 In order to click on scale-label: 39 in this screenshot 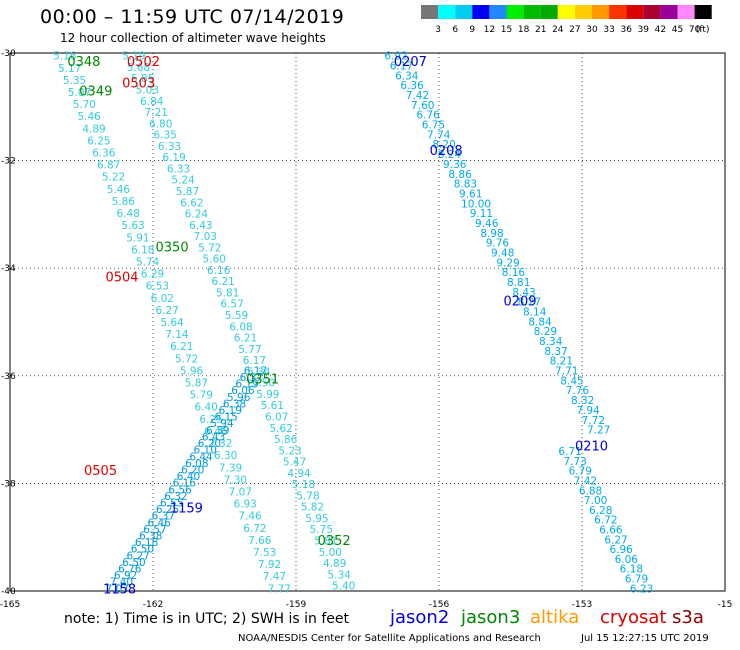, I will do `click(644, 30)`.